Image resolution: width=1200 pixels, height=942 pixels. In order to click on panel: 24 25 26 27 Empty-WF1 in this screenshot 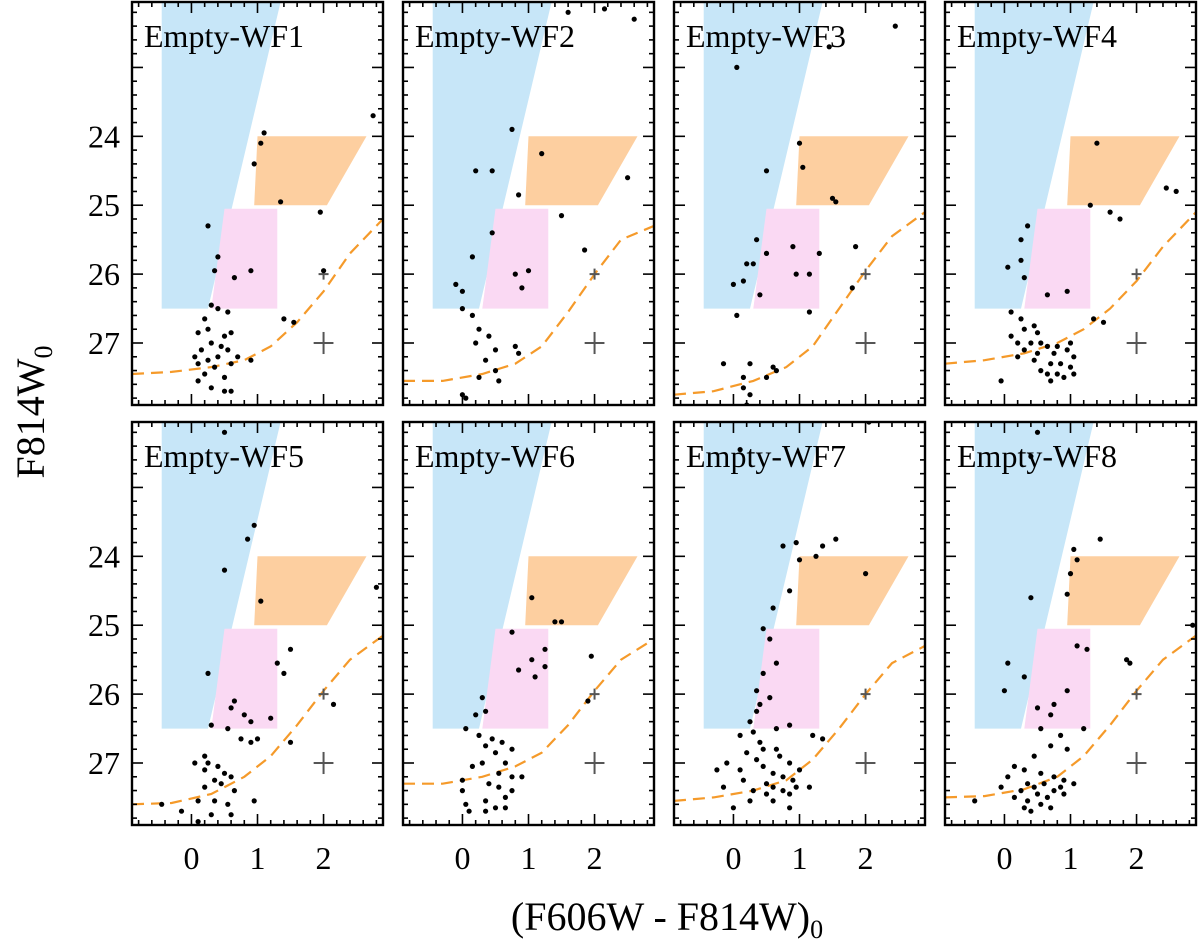, I will do `click(236, 203)`.